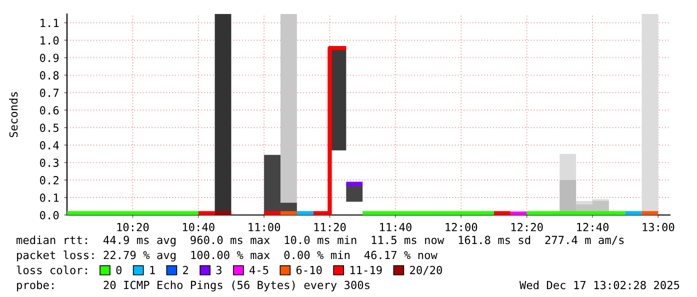  I want to click on x-tick-label: 10:20, so click(133, 227).